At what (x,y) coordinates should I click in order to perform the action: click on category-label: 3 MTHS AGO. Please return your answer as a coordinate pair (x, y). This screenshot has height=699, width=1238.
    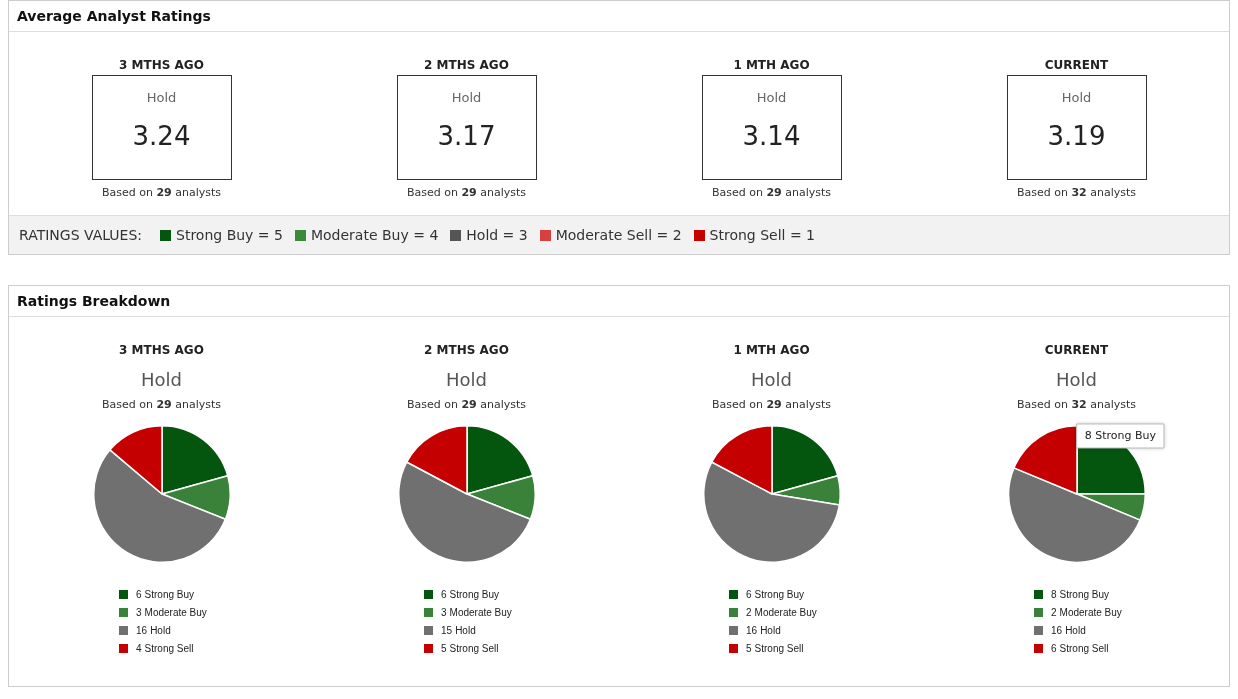
    Looking at the image, I should click on (161, 65).